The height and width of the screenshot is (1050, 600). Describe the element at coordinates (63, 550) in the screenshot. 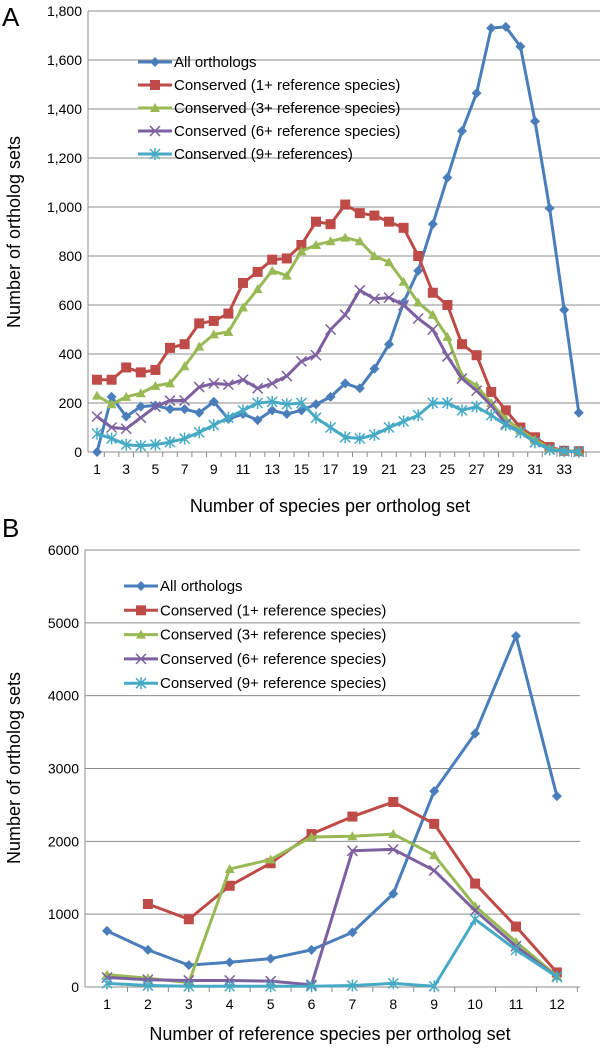

I see `y-tick-label: 6000` at that location.